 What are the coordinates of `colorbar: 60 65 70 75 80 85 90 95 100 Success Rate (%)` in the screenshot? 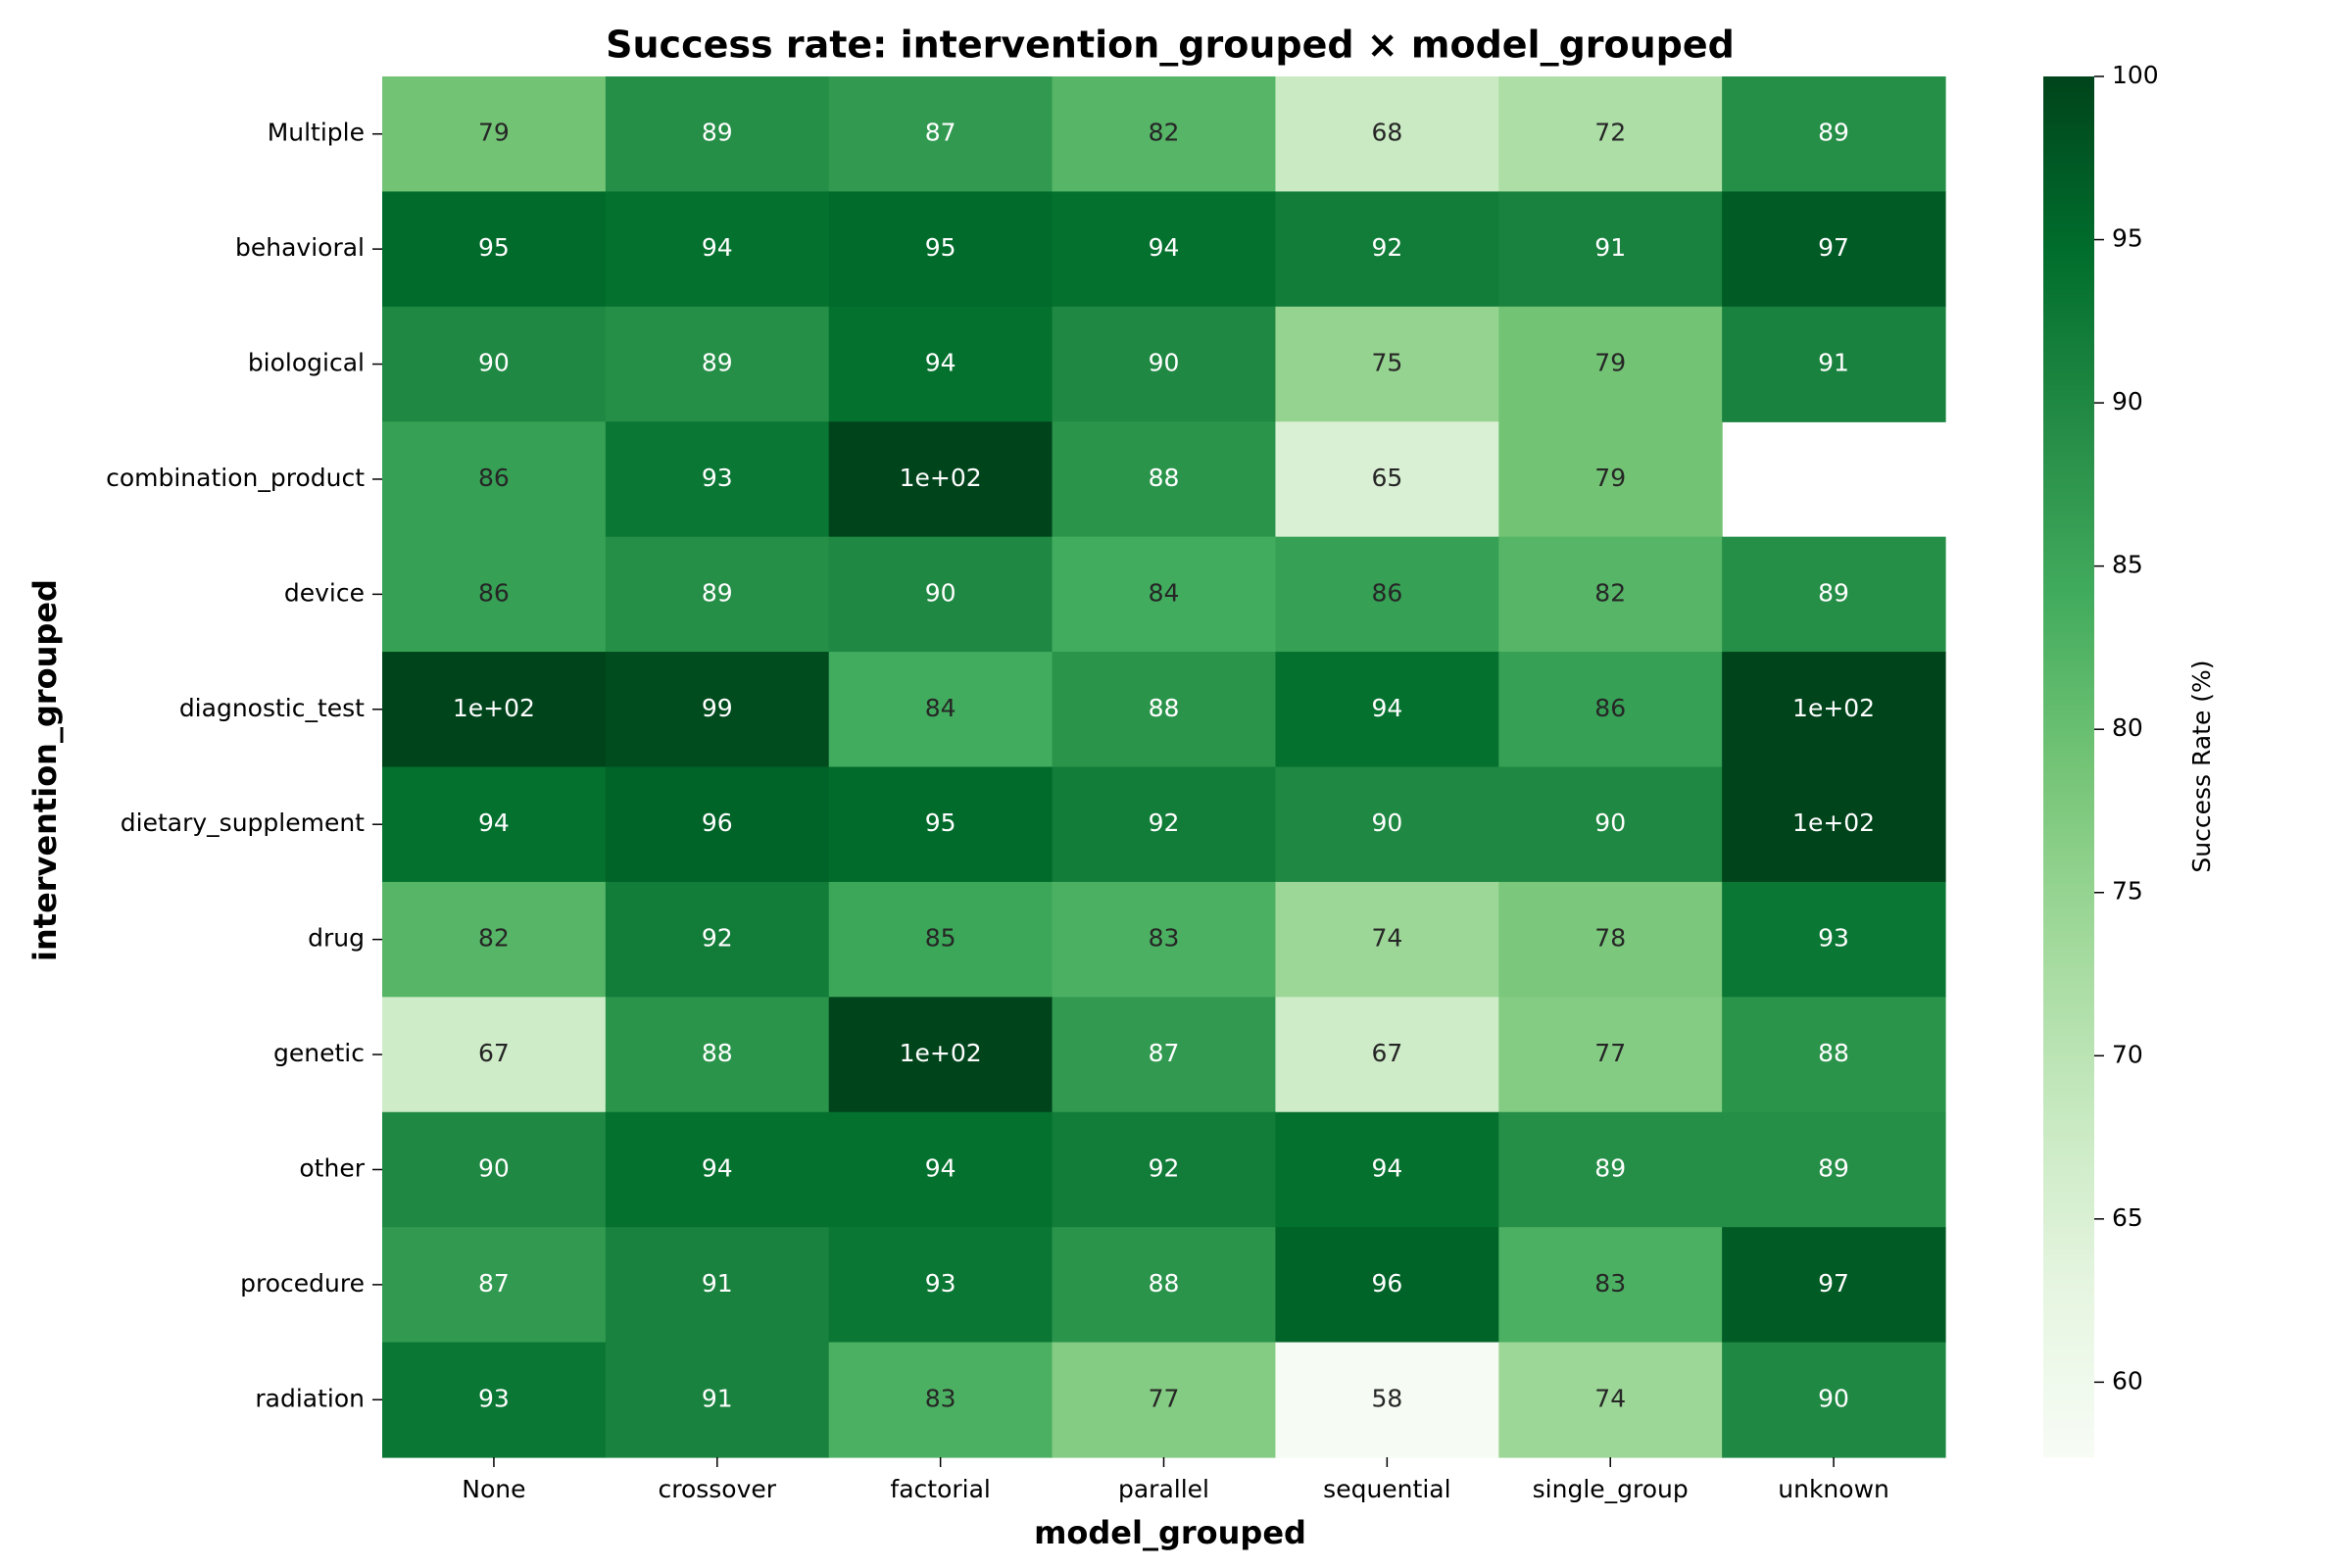 It's located at (2129, 759).